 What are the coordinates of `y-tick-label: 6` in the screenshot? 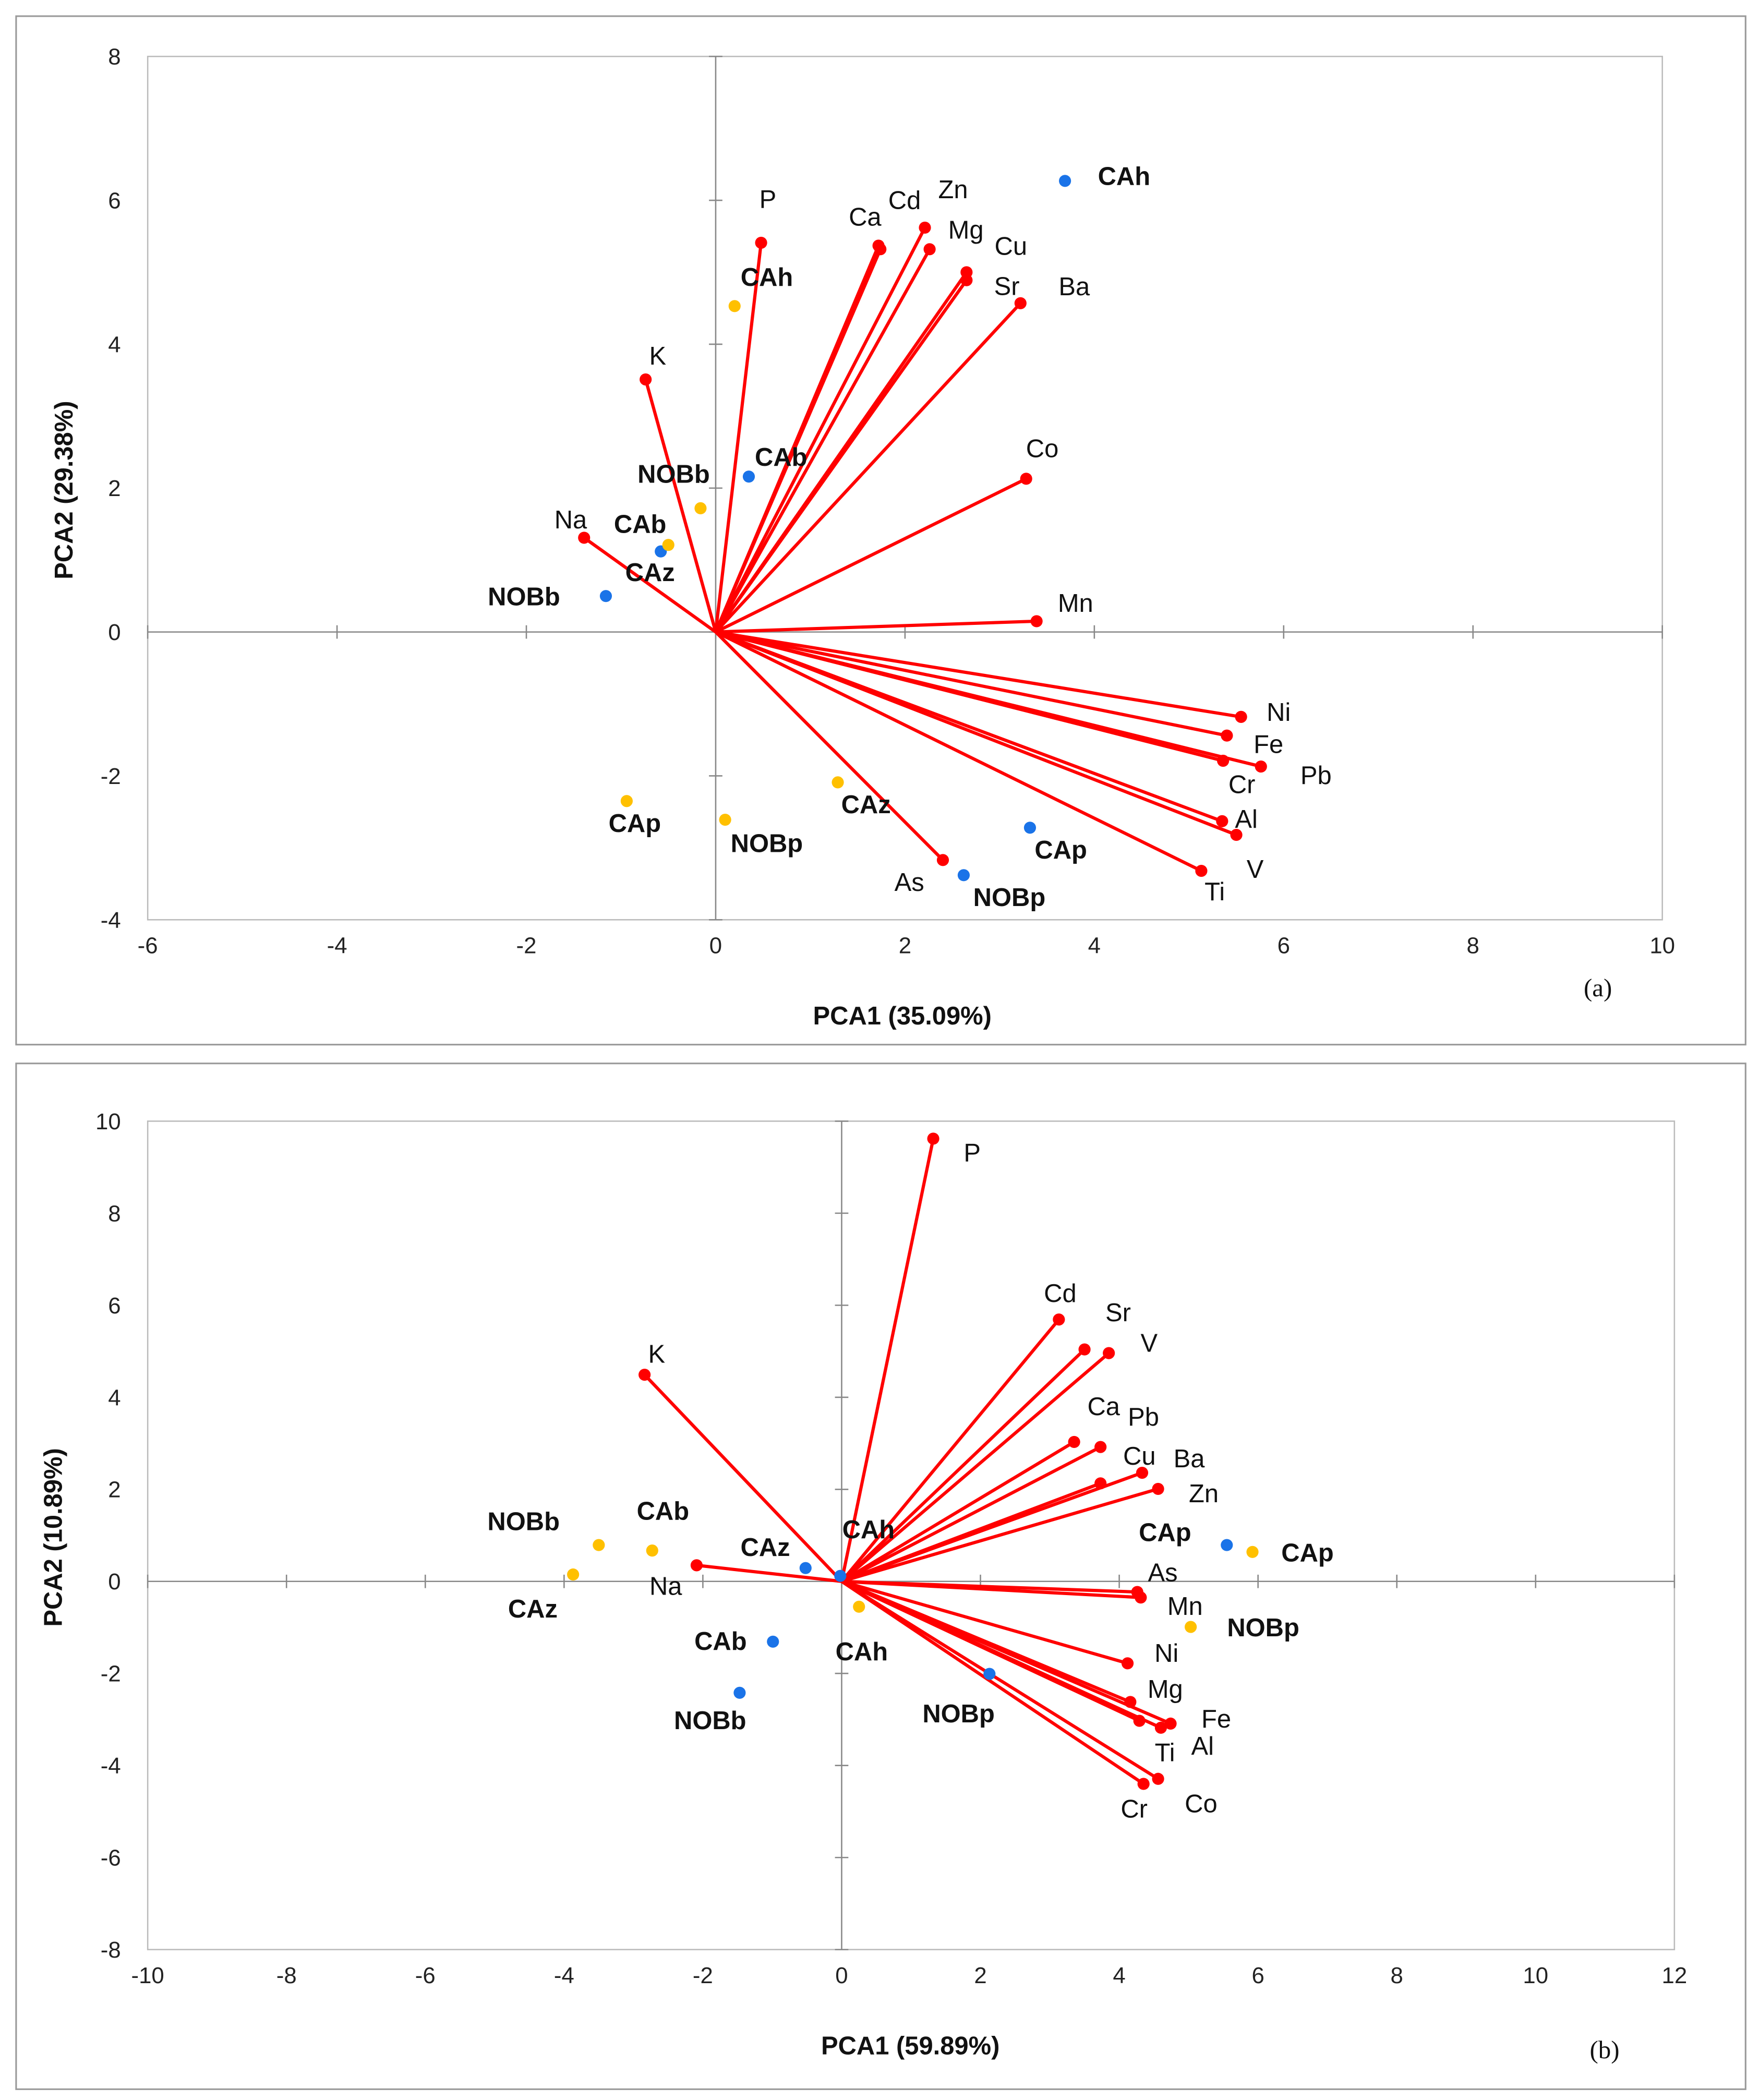 It's located at (114, 1306).